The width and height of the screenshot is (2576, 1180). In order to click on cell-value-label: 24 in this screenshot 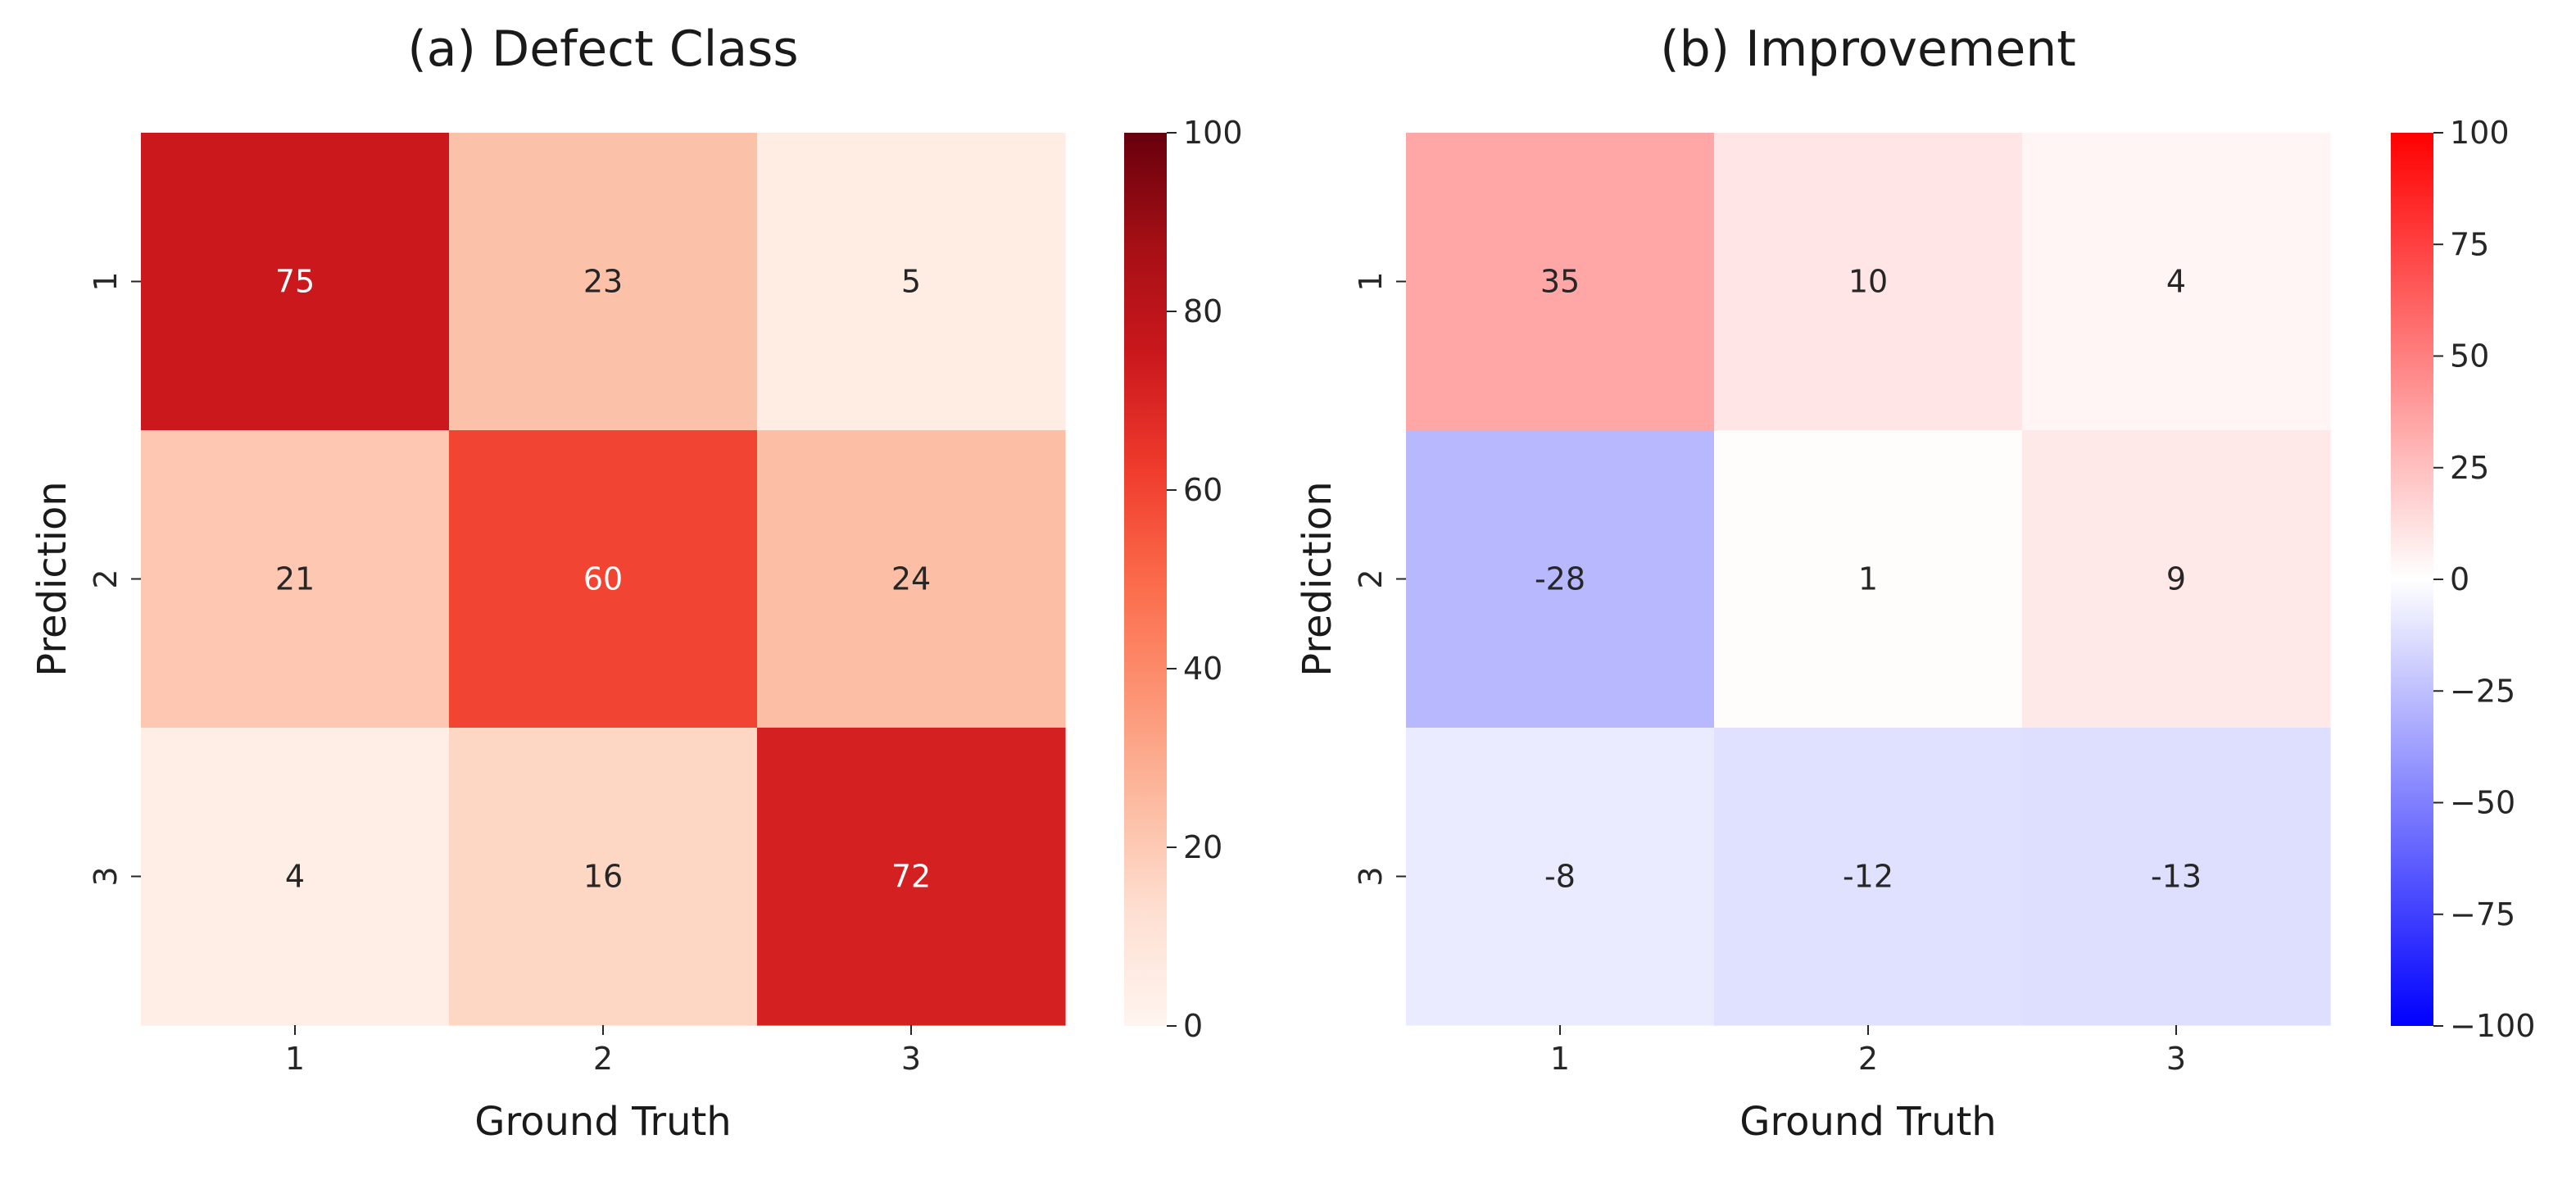, I will do `click(911, 579)`.